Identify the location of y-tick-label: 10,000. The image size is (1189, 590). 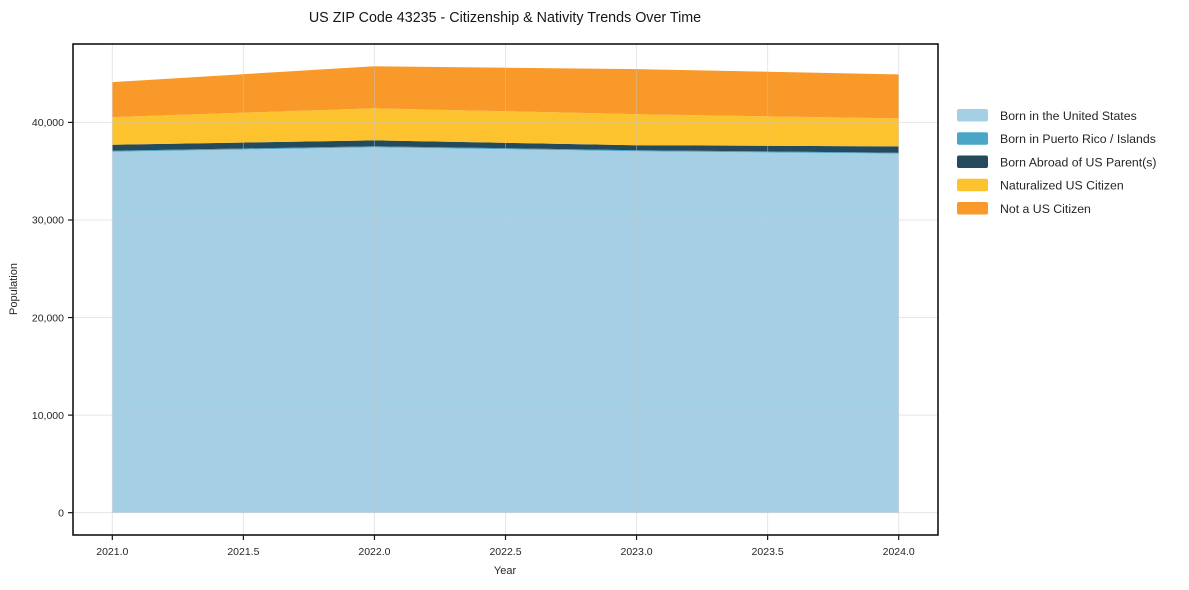
(48, 416).